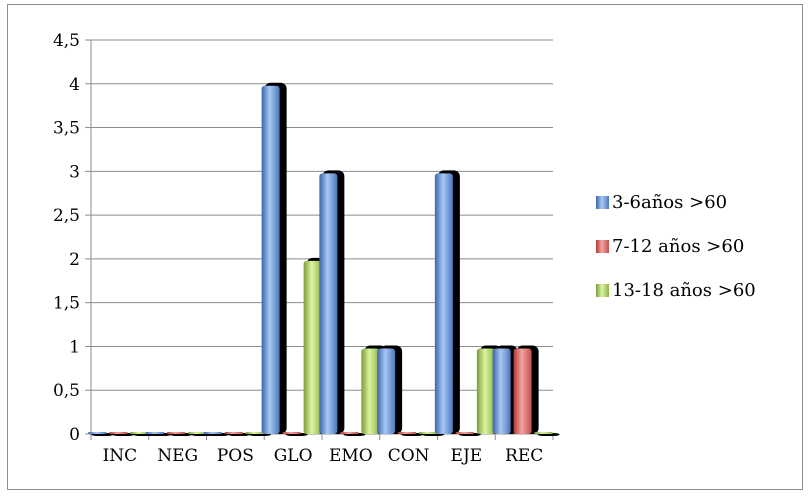 The width and height of the screenshot is (812, 497). What do you see at coordinates (351, 456) in the screenshot?
I see `x-tick-label: EMO` at bounding box center [351, 456].